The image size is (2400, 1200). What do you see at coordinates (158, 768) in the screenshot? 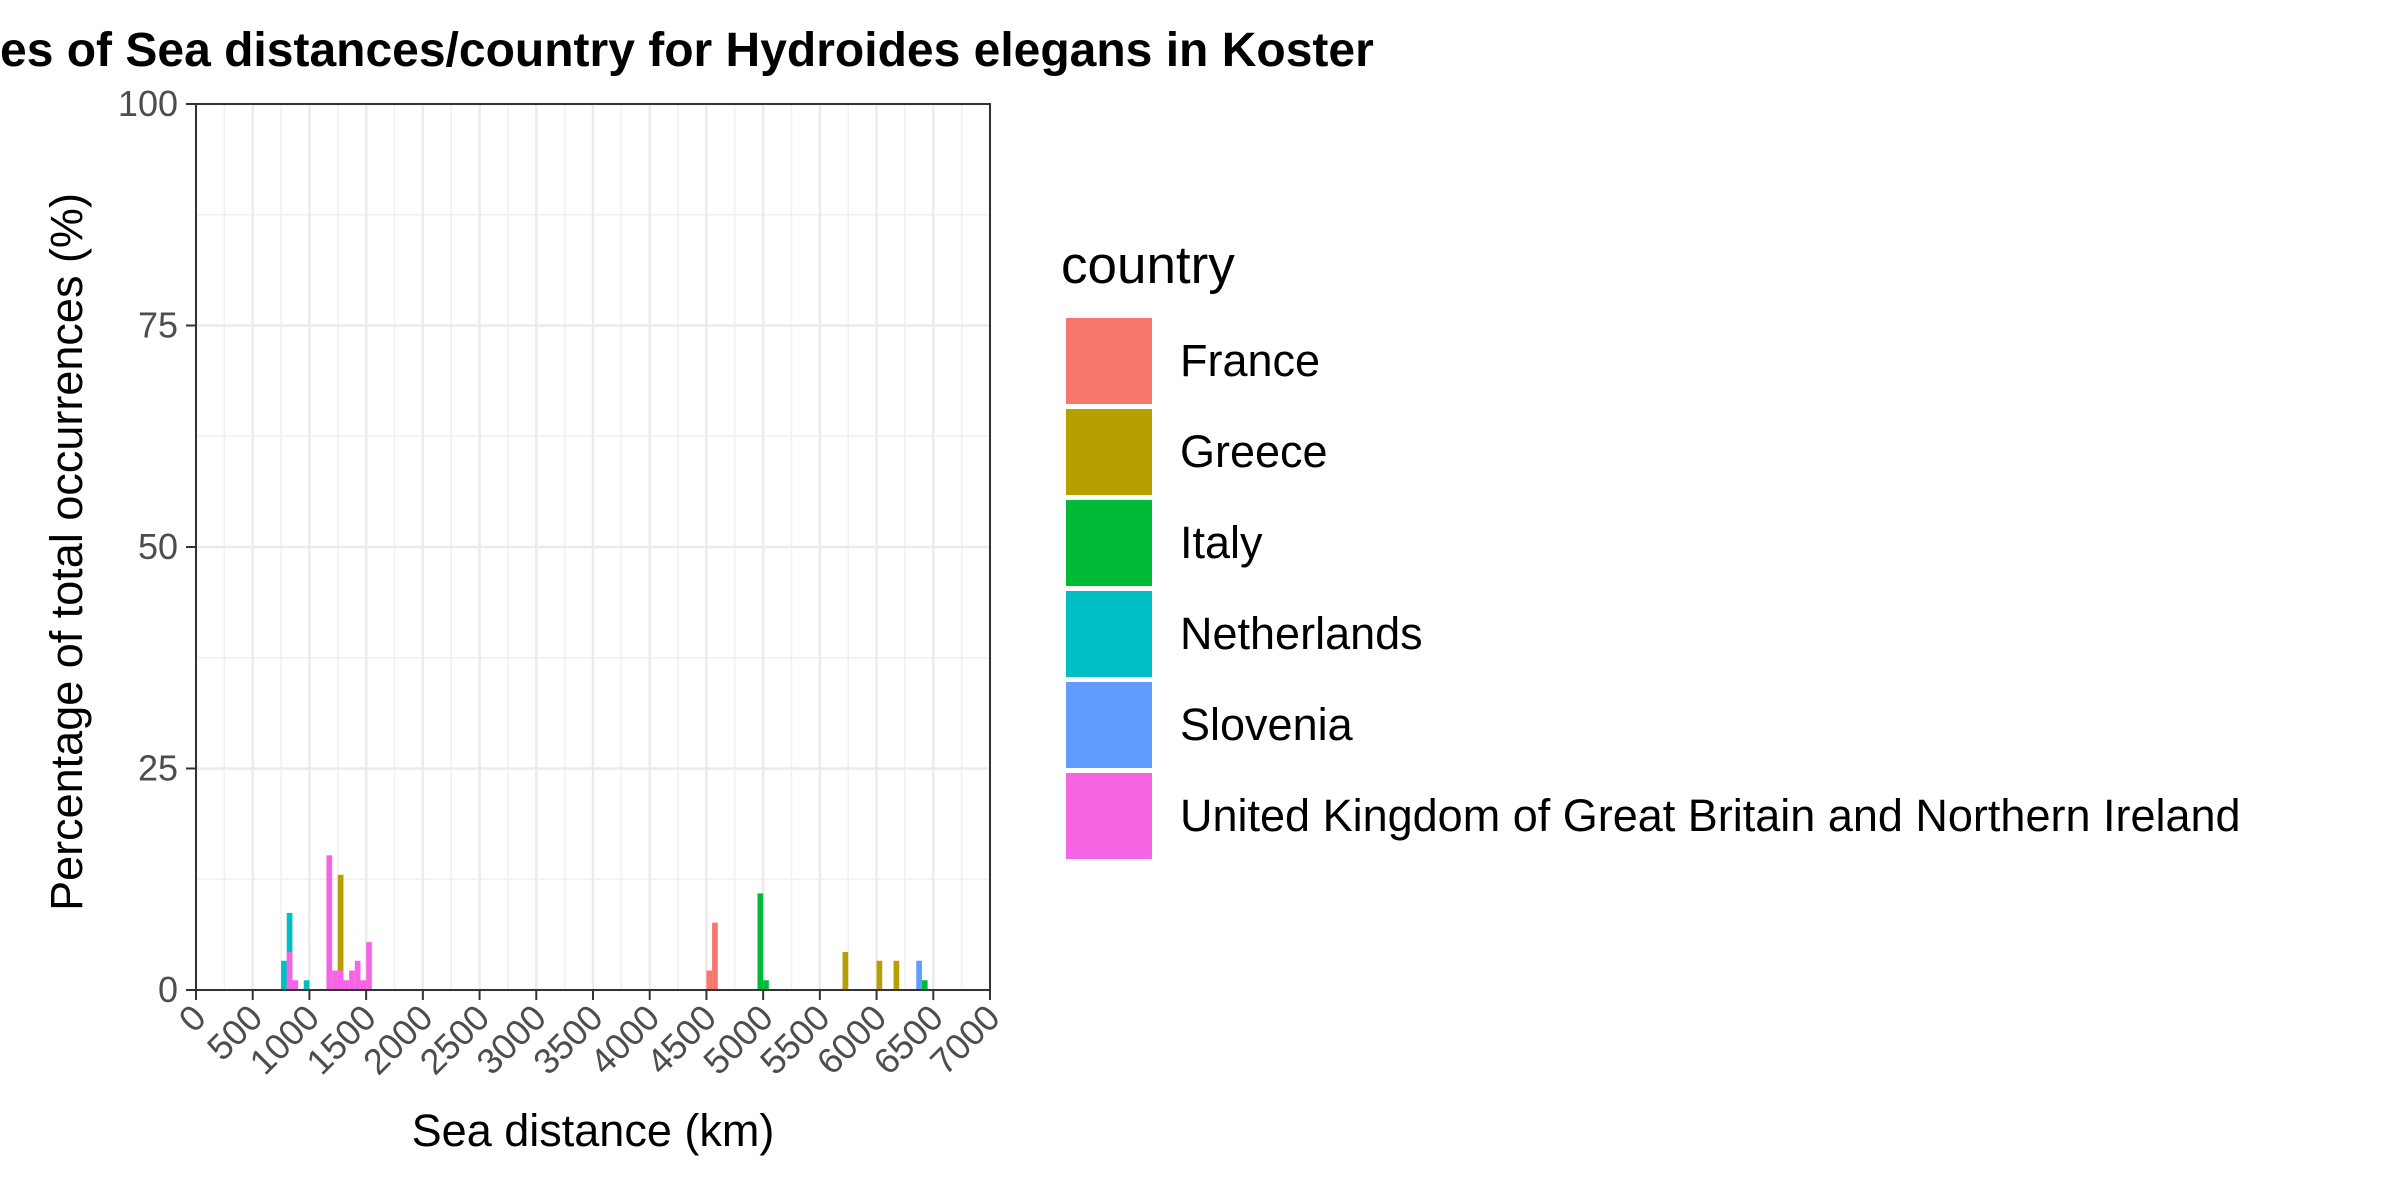
I see `y-tick-label: 25` at bounding box center [158, 768].